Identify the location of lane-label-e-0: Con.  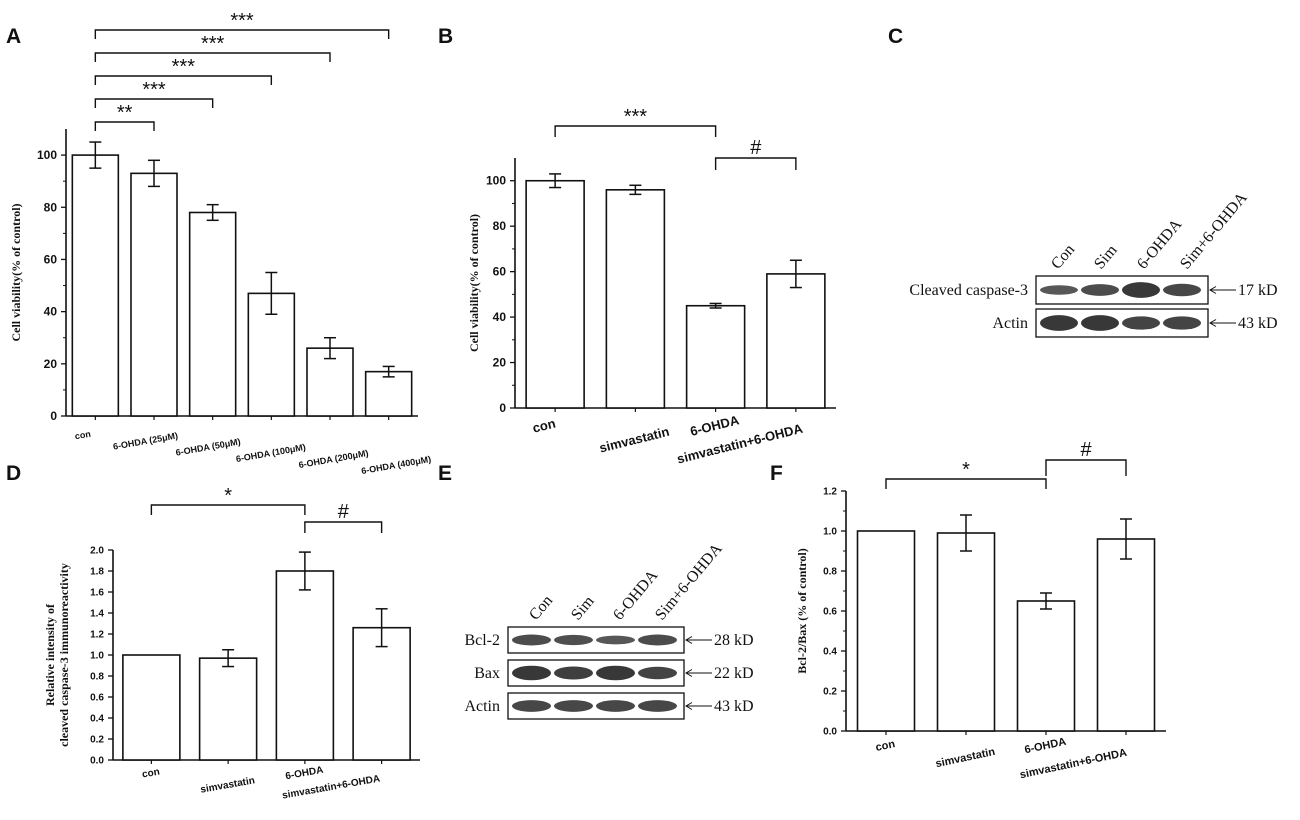
(541, 607).